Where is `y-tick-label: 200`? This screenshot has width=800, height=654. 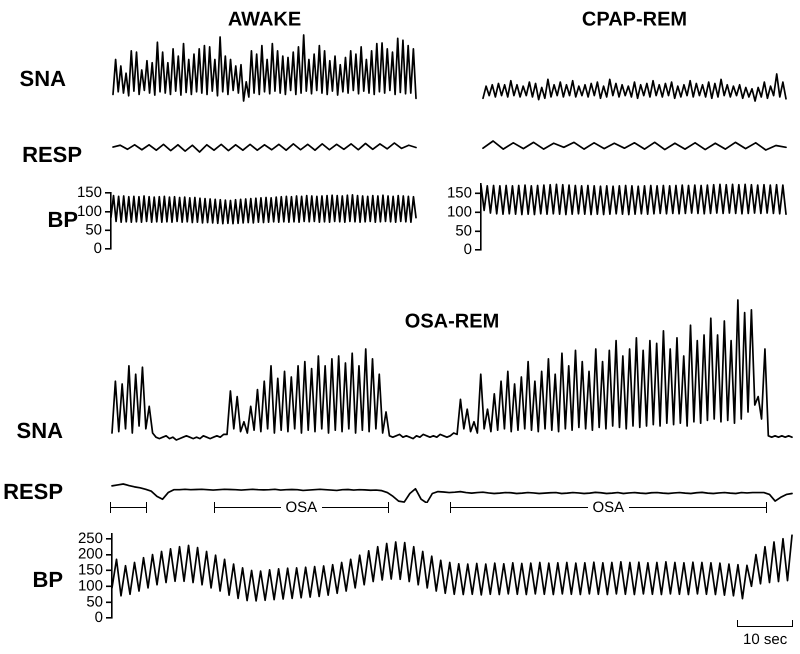 y-tick-label: 200 is located at coordinates (90, 554).